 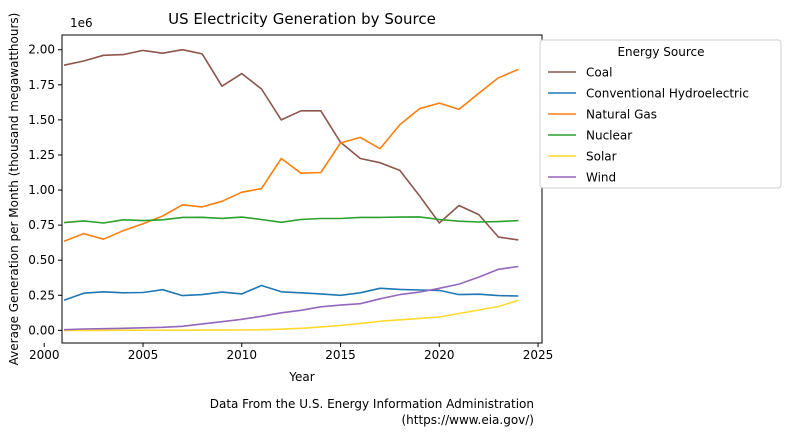 What do you see at coordinates (660, 52) in the screenshot?
I see `legend-title: Energy Source` at bounding box center [660, 52].